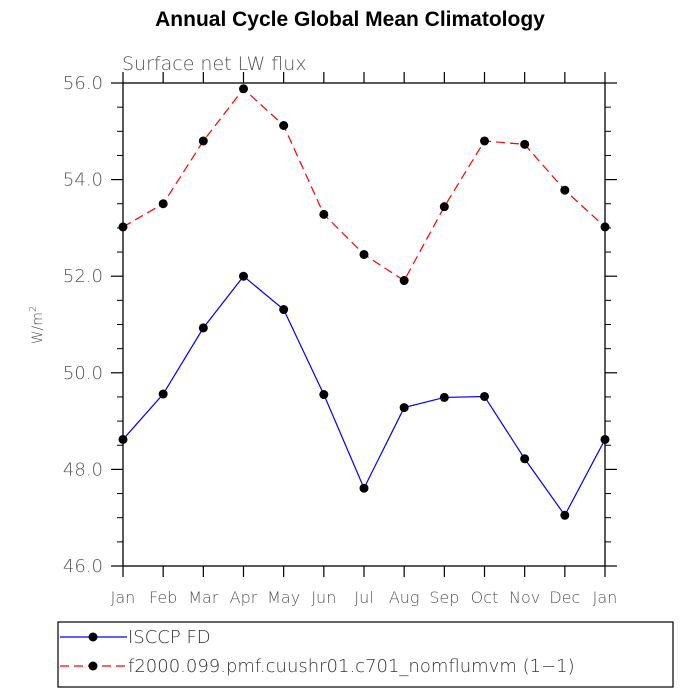 Image resolution: width=700 pixels, height=700 pixels. I want to click on legend-label: ISCCP FD, so click(169, 637).